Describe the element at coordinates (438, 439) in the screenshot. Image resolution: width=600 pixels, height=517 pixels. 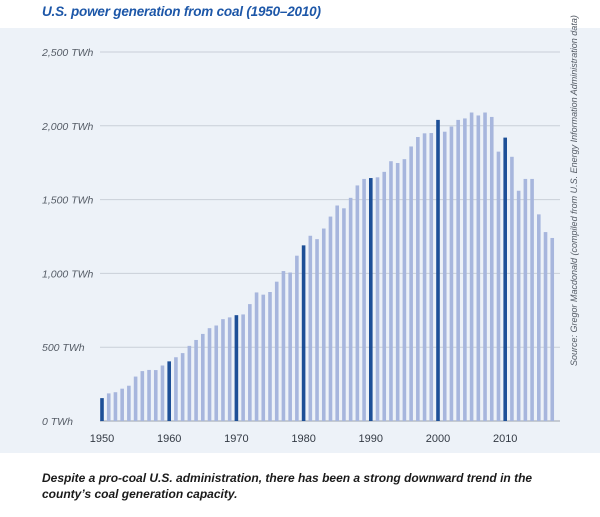
I see `x-tick-label: 2000` at that location.